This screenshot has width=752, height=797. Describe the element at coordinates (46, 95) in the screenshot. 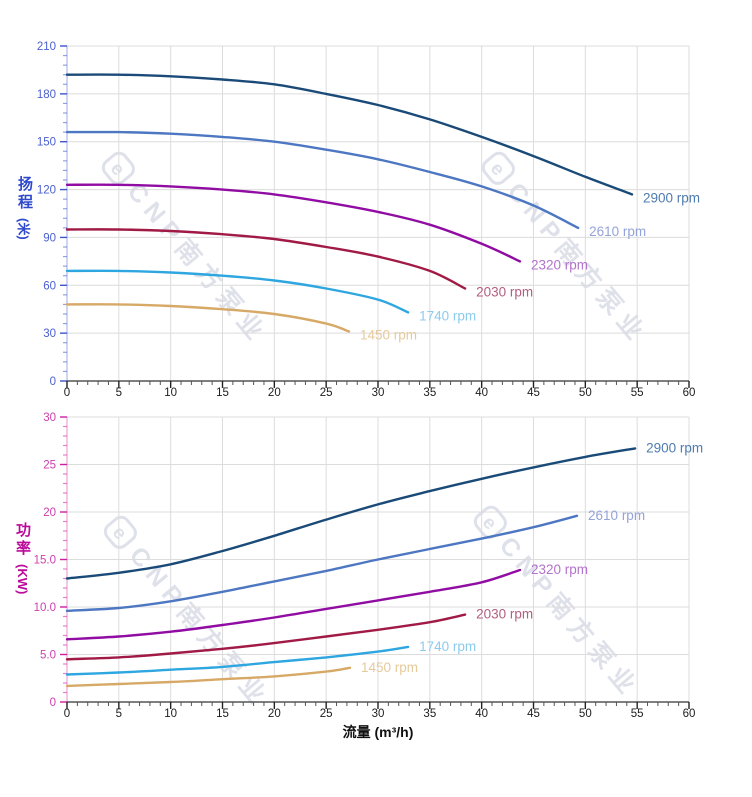

I see `y-tick-label: 180` at that location.